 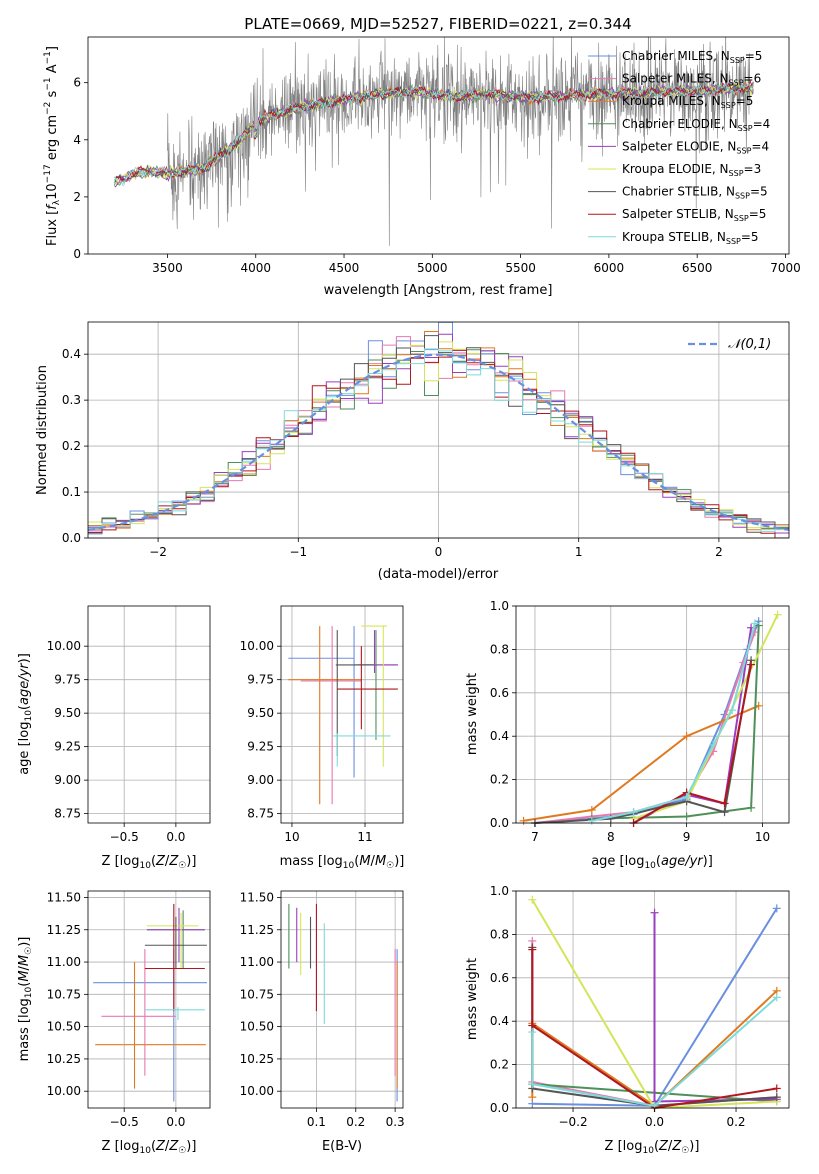 I want to click on x-tick-label: 9, so click(x=687, y=837).